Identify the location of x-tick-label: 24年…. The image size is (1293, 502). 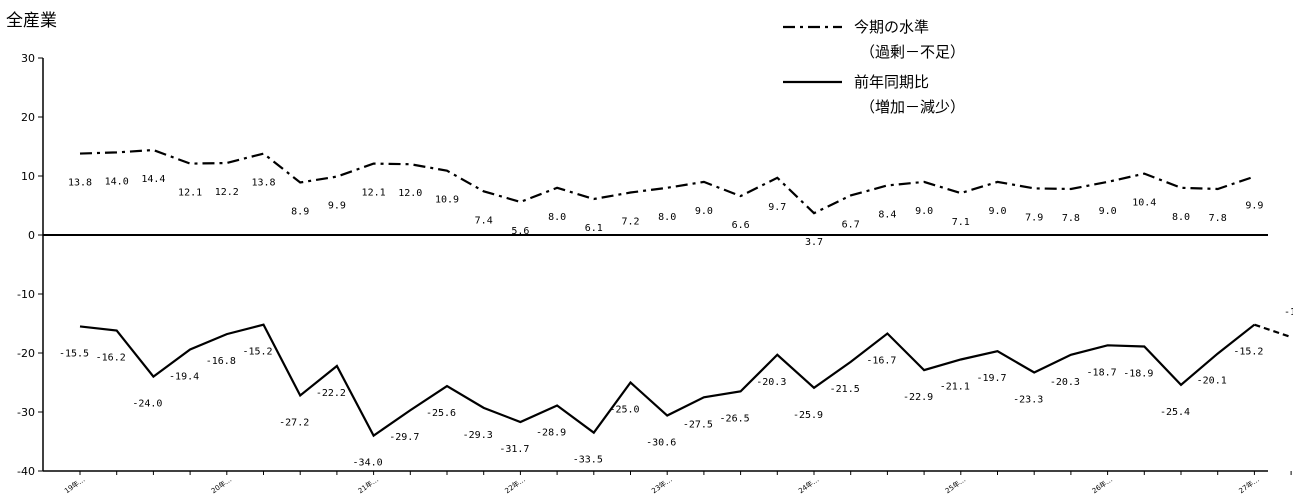
(809, 485).